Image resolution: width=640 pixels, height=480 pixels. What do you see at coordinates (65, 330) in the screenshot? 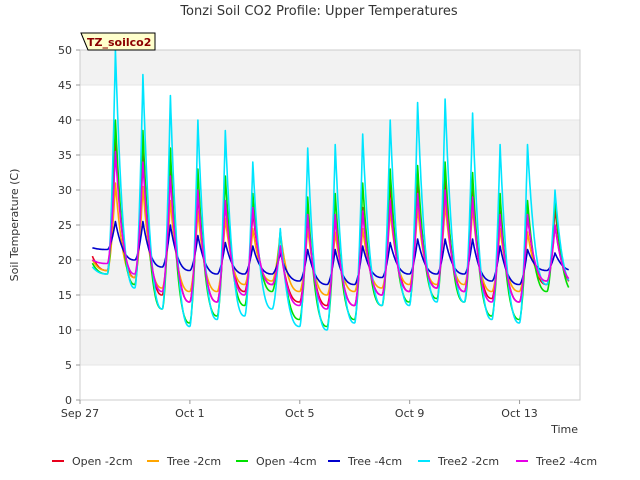
I see `y-tick-label: 10` at bounding box center [65, 330].